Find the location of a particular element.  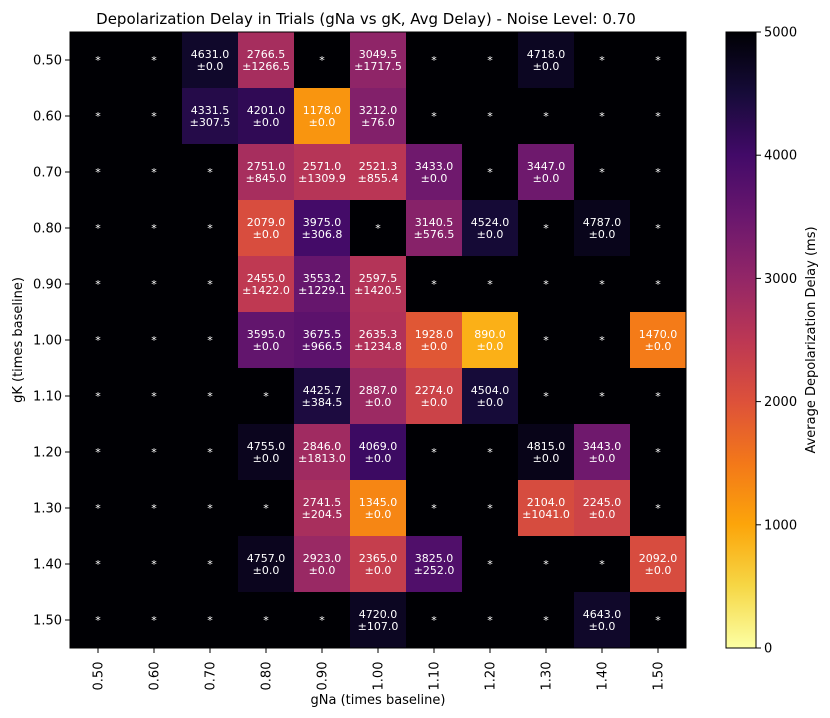

cell-value-label: 2092.0 is located at coordinates (658, 558).